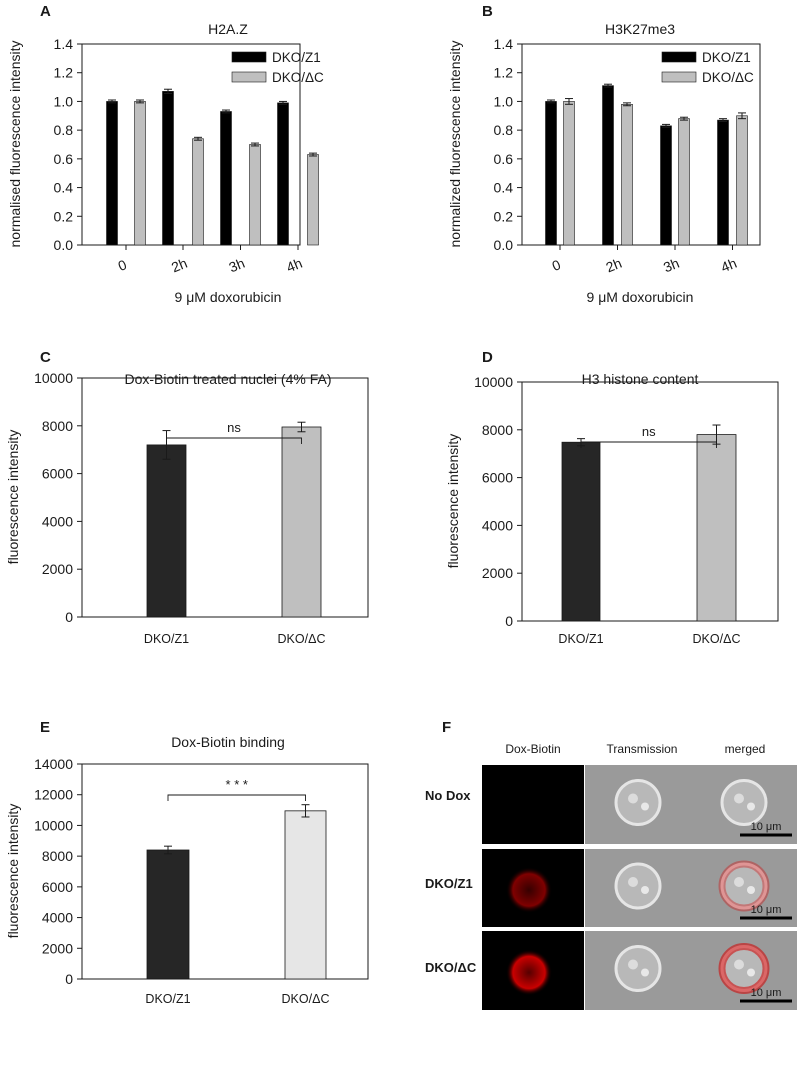 This screenshot has height=1067, width=800. Describe the element at coordinates (45, 357) in the screenshot. I see `panel-letter: C` at that location.